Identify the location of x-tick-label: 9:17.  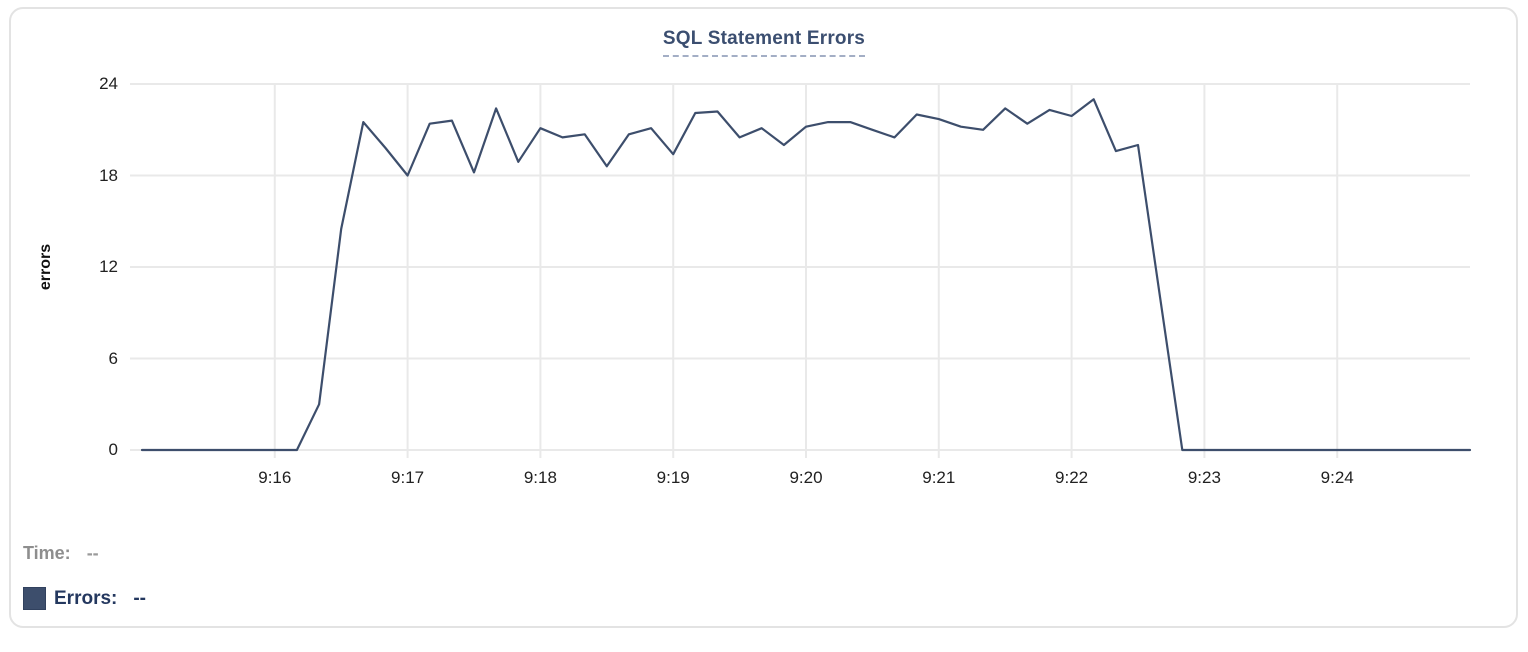
(408, 477).